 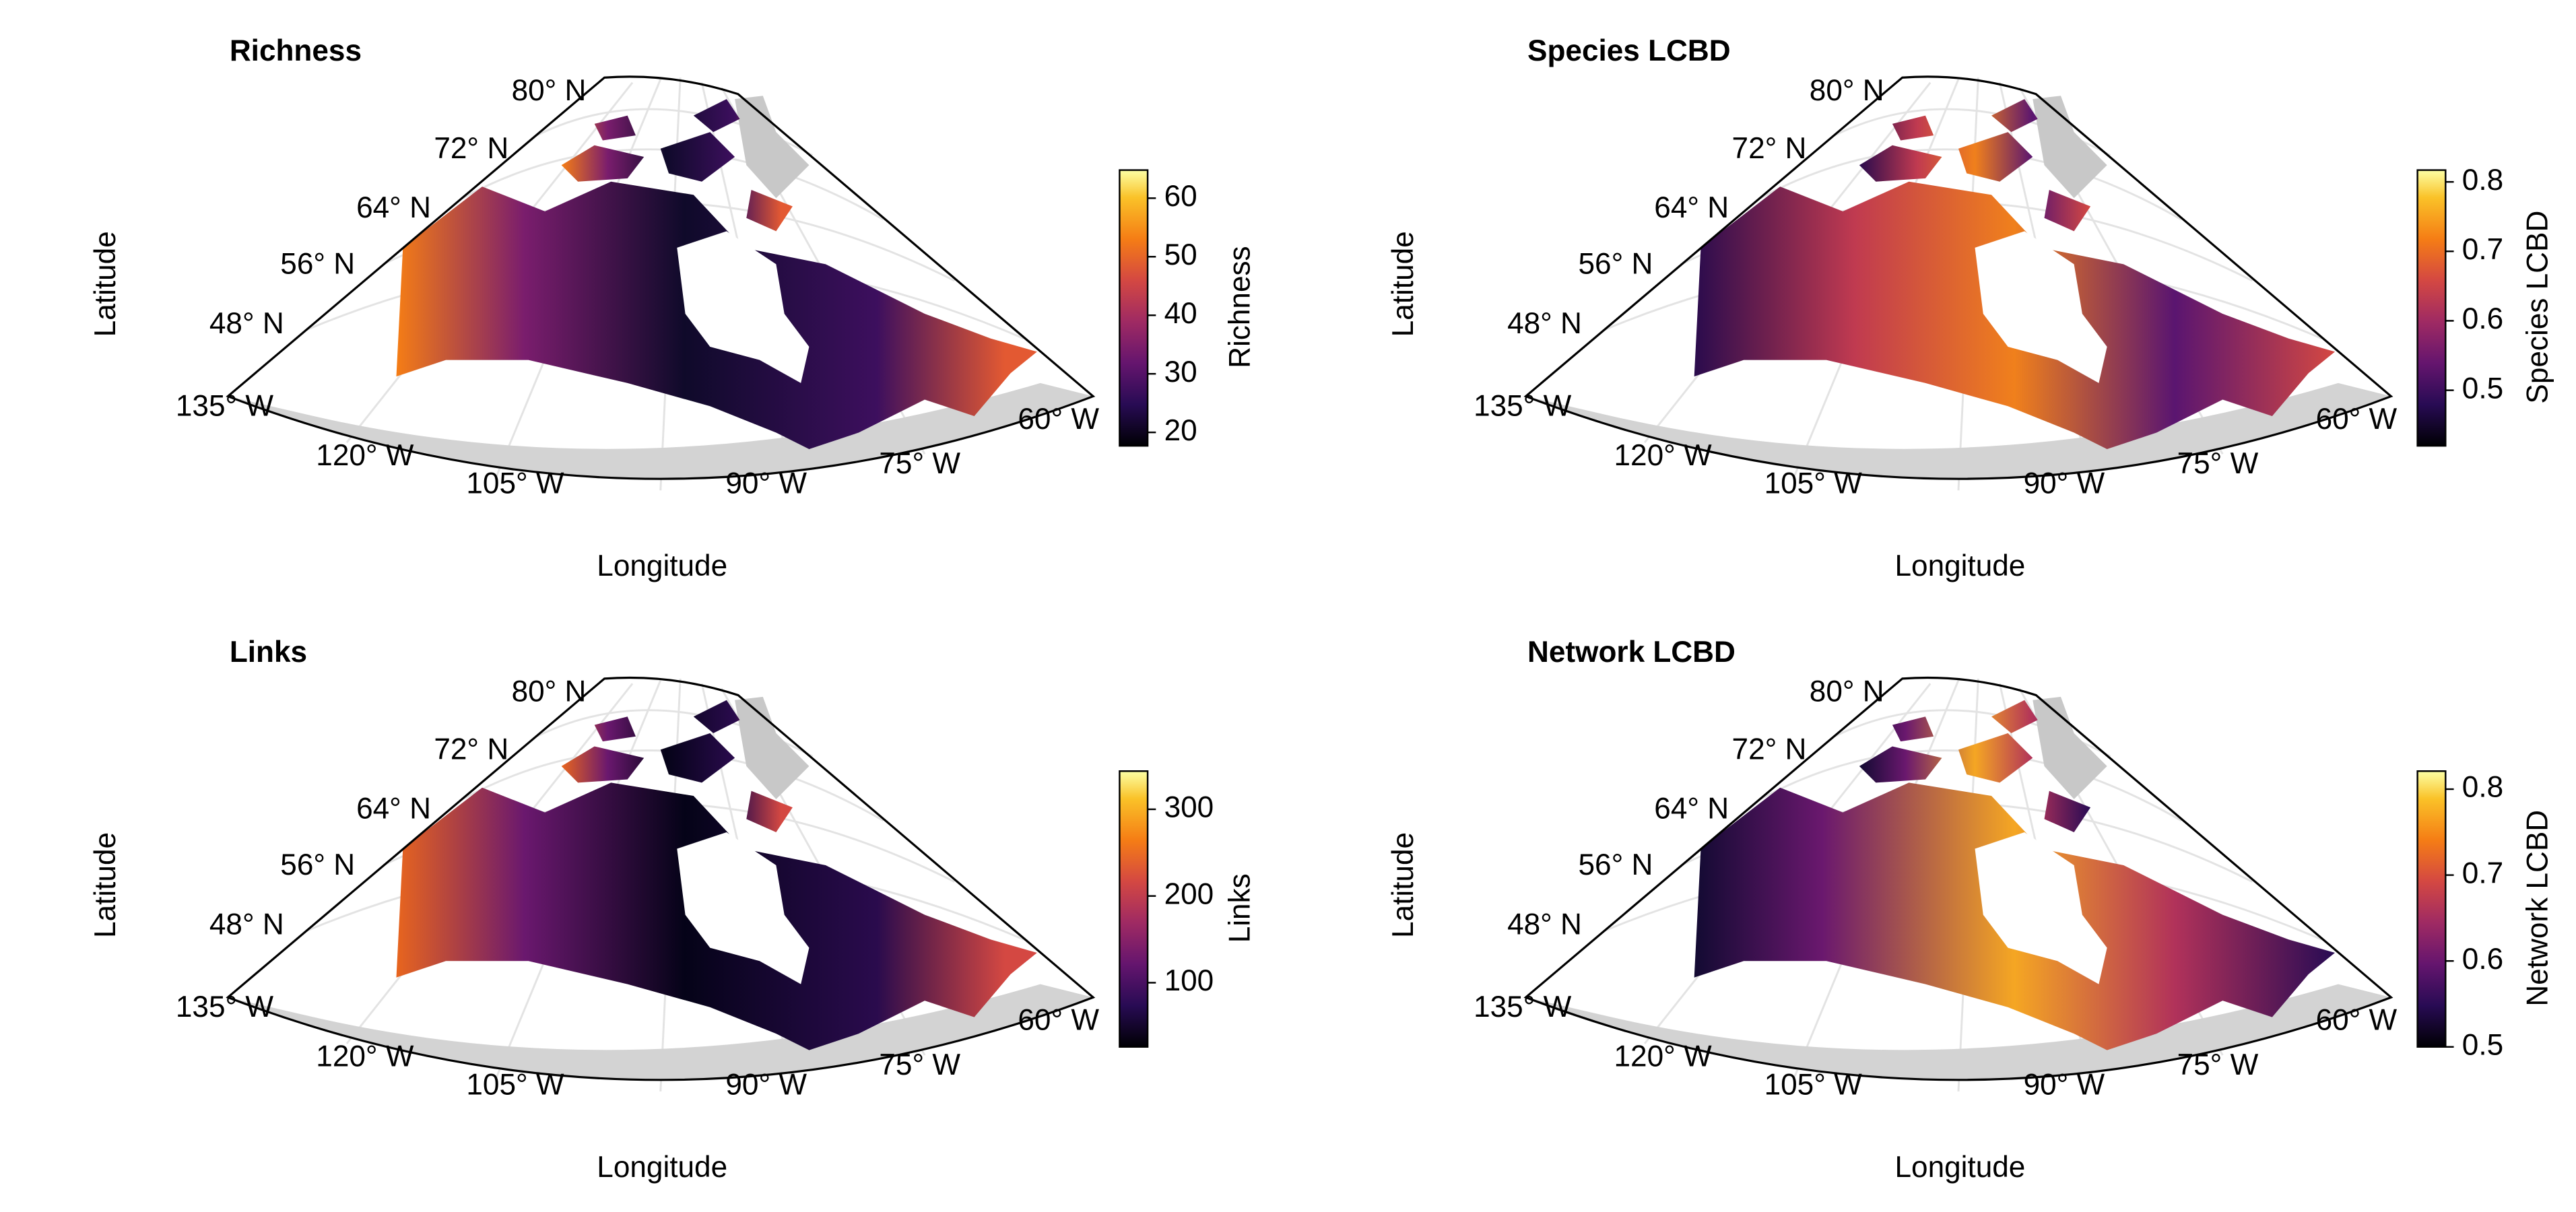 What do you see at coordinates (1240, 908) in the screenshot?
I see `colorbar-label: Links` at bounding box center [1240, 908].